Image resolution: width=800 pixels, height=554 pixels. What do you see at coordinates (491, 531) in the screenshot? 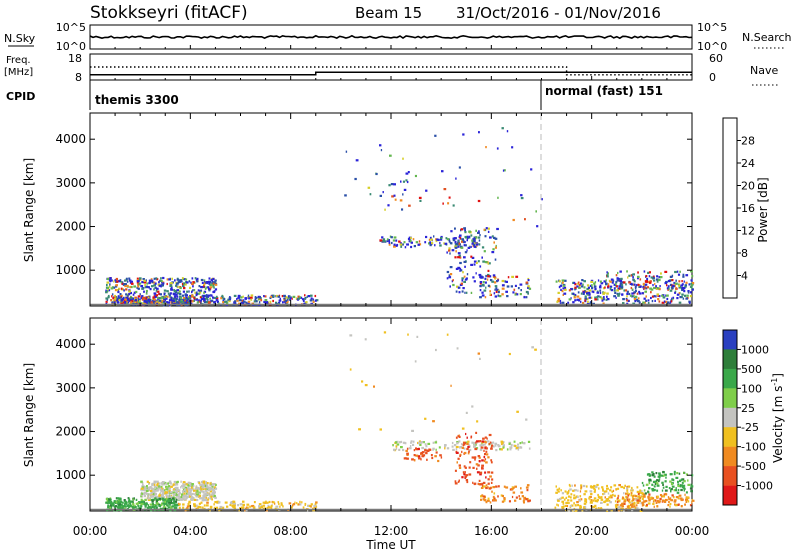
I see `x-tick-label: 16:00` at bounding box center [491, 531].